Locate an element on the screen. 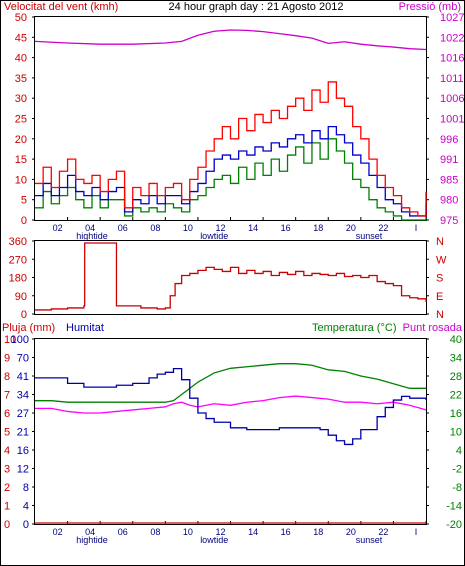  humidity-hour-label: 04 is located at coordinates (90, 532).